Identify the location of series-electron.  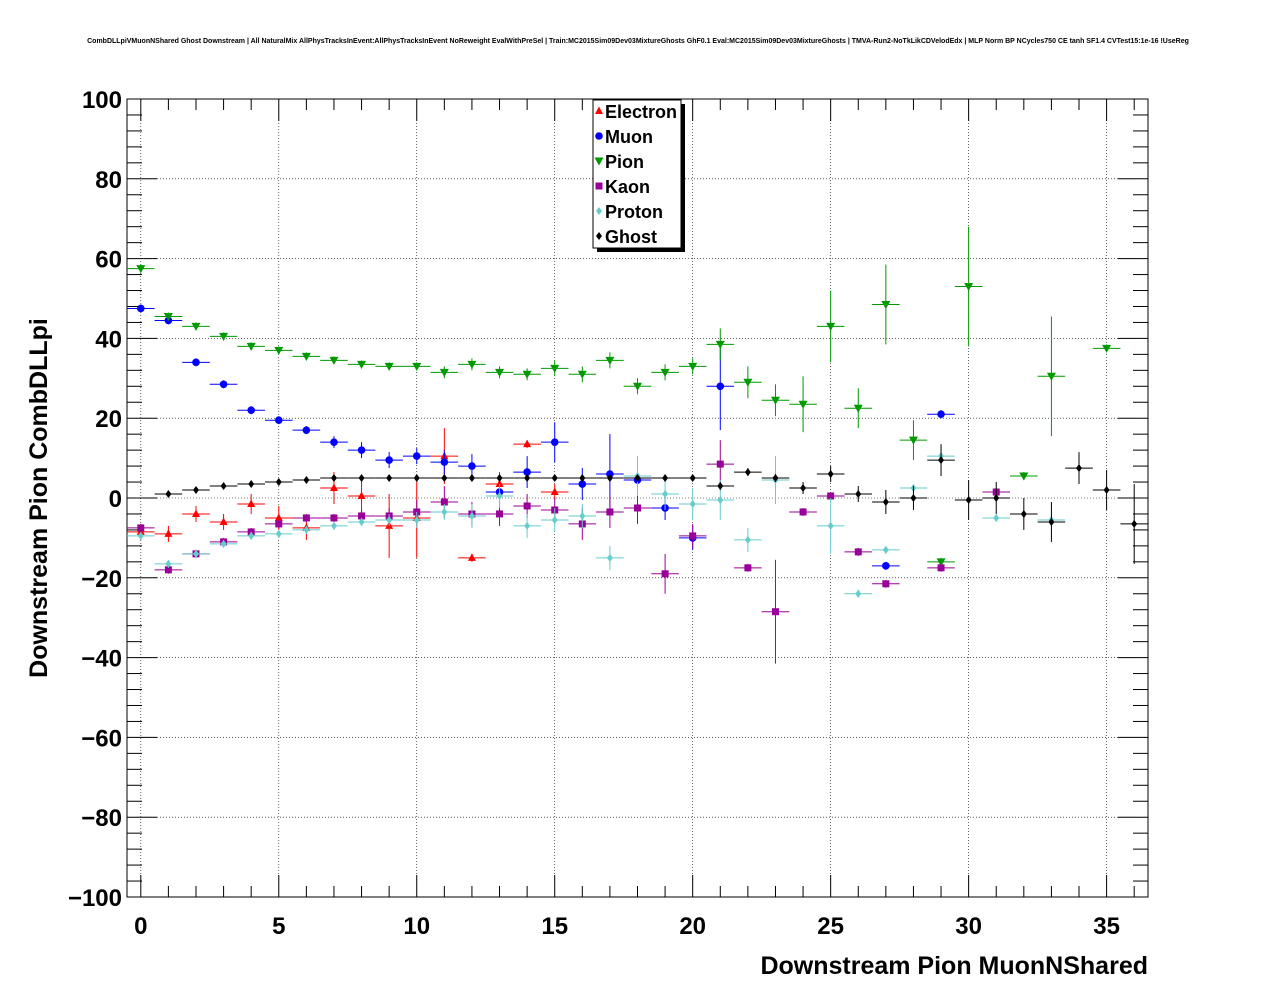
(348, 495).